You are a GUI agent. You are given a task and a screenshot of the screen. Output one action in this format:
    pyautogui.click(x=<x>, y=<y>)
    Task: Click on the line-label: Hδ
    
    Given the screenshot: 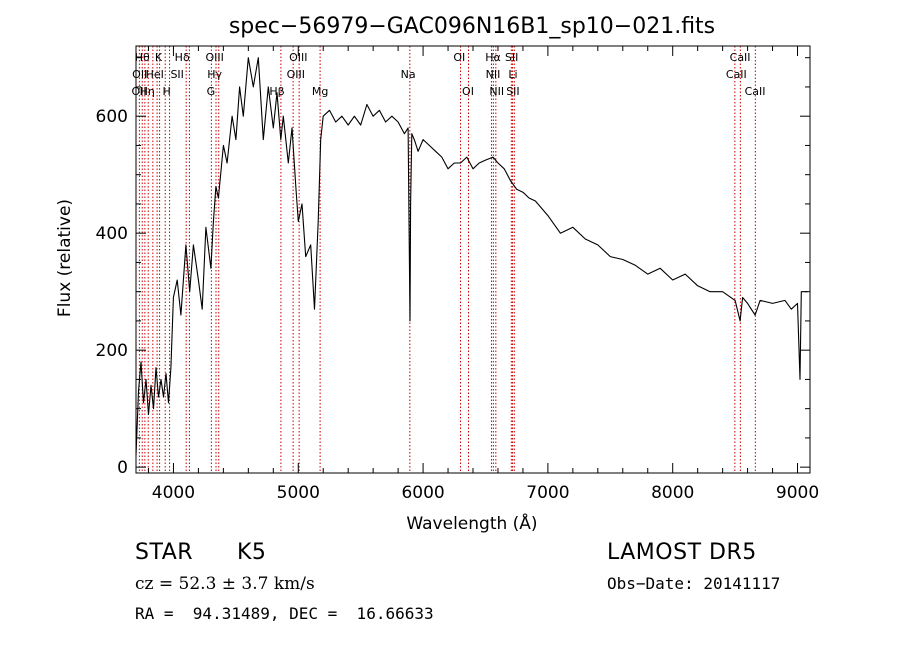 What is the action you would take?
    pyautogui.click(x=182, y=57)
    